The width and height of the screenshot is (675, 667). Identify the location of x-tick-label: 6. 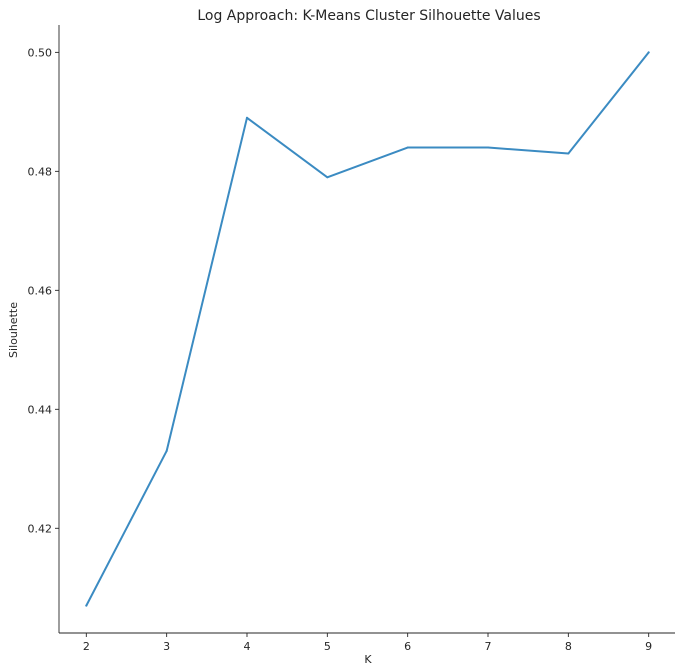
(407, 646).